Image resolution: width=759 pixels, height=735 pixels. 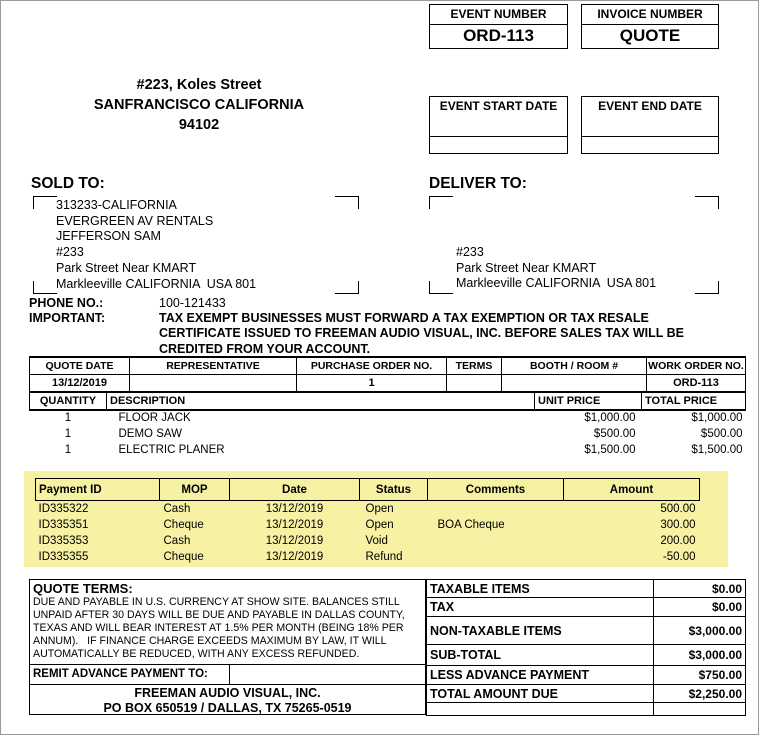 What do you see at coordinates (171, 449) in the screenshot?
I see `table-cell: ELECTRIC PLANER` at bounding box center [171, 449].